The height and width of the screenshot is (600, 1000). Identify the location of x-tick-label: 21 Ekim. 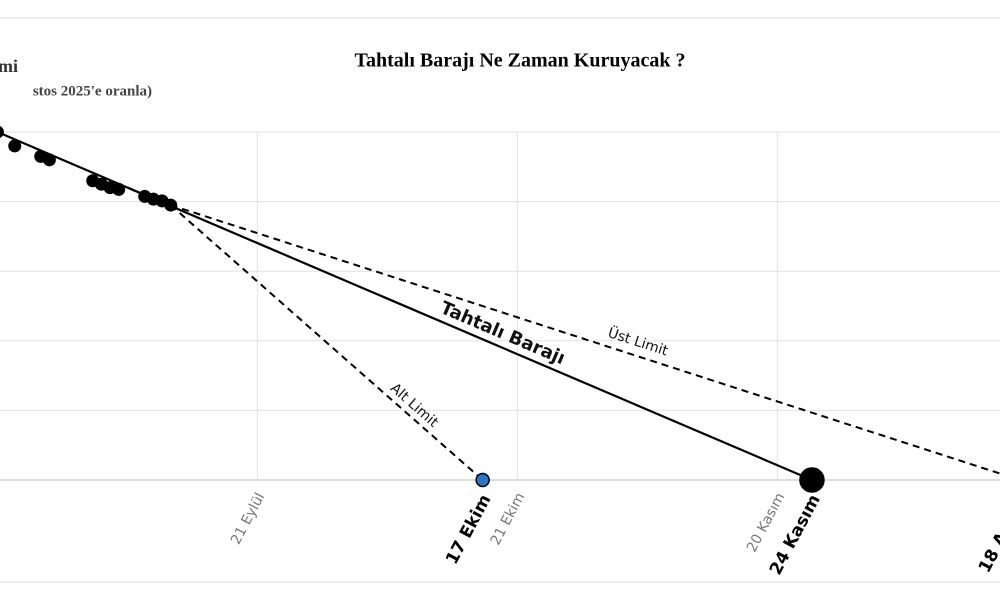
(508, 519).